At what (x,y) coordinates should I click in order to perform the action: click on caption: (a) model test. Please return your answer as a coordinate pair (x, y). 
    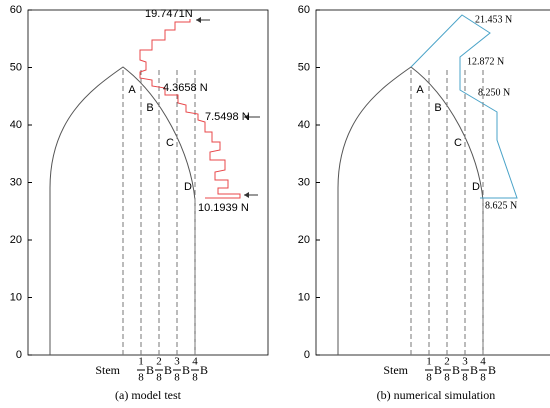
    Looking at the image, I should click on (148, 395).